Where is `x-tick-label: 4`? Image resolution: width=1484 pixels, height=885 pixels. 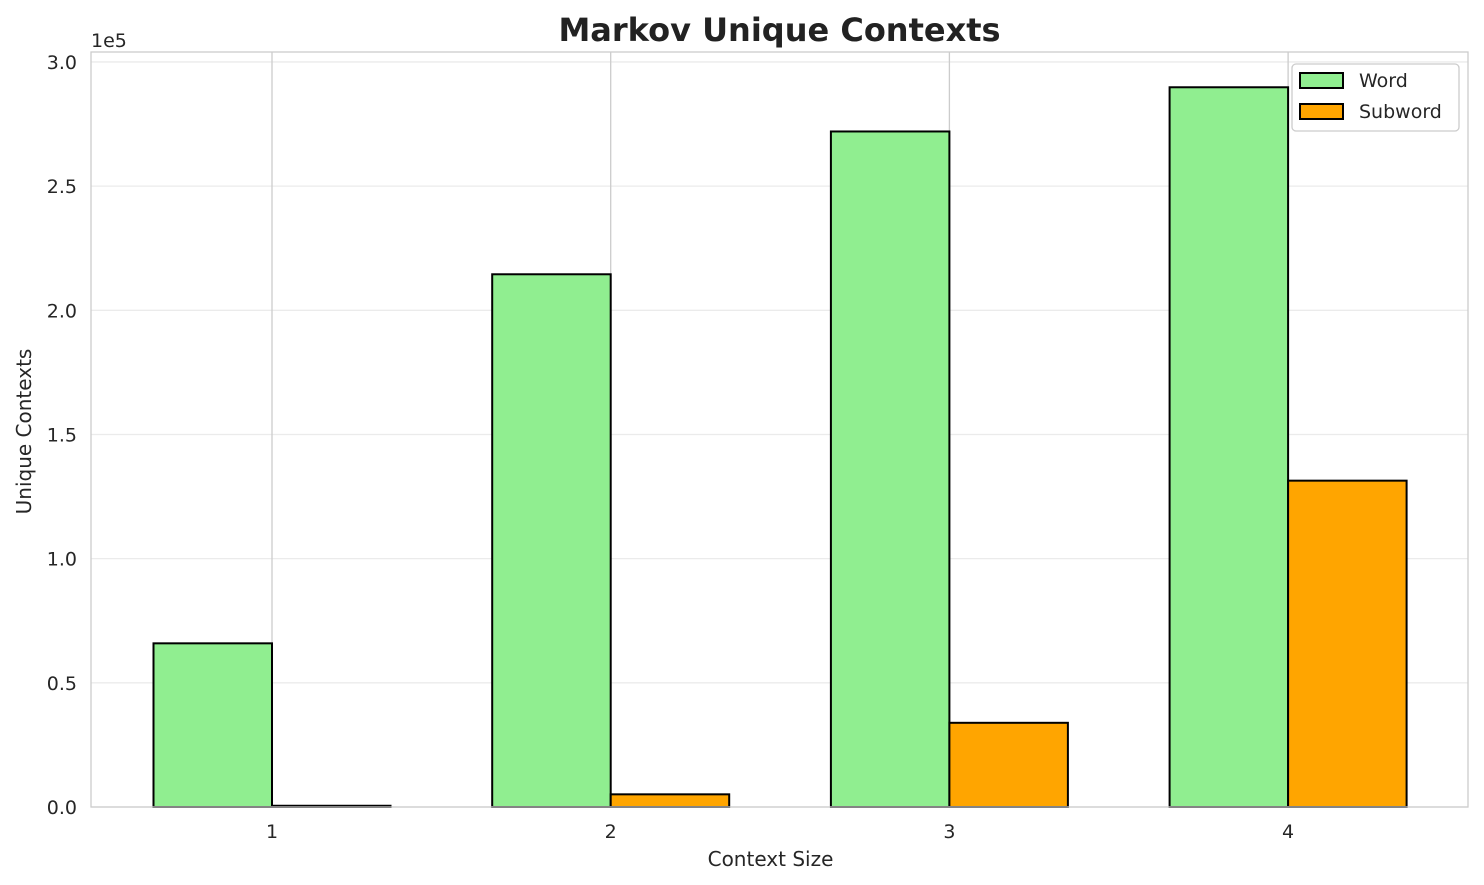 x-tick-label: 4 is located at coordinates (1288, 832).